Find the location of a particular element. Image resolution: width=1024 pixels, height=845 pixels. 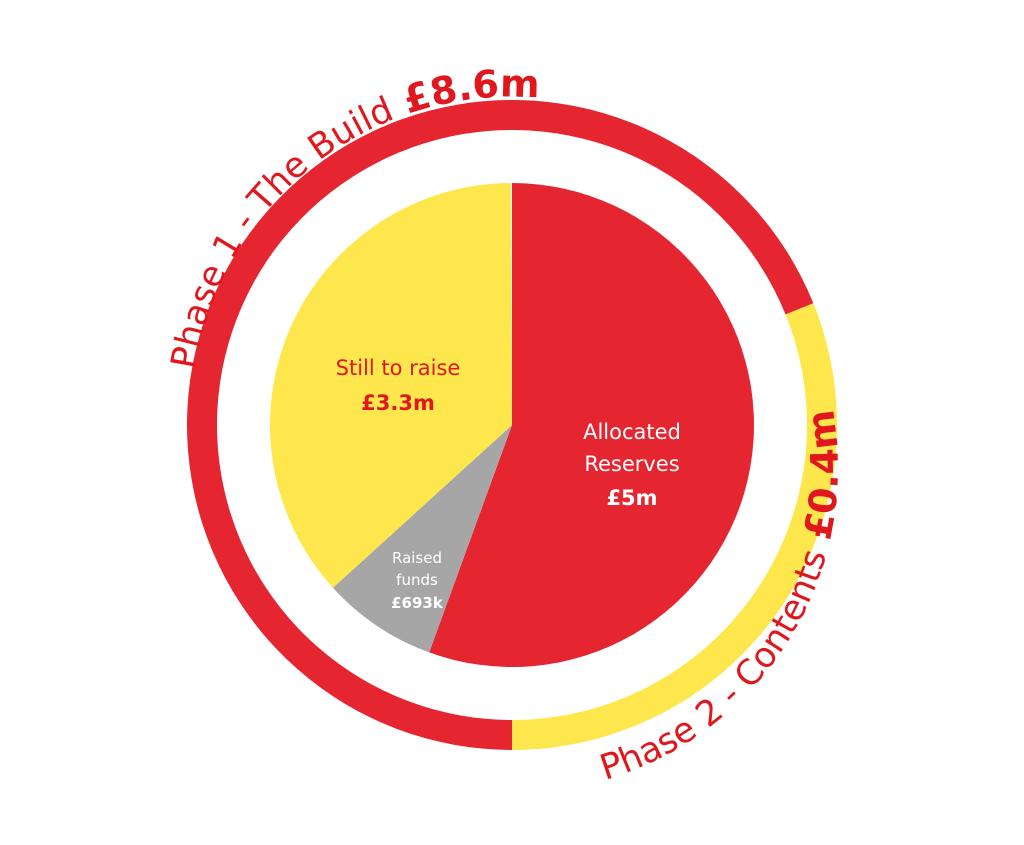

allocated-label-line1: Allocated is located at coordinates (632, 432).